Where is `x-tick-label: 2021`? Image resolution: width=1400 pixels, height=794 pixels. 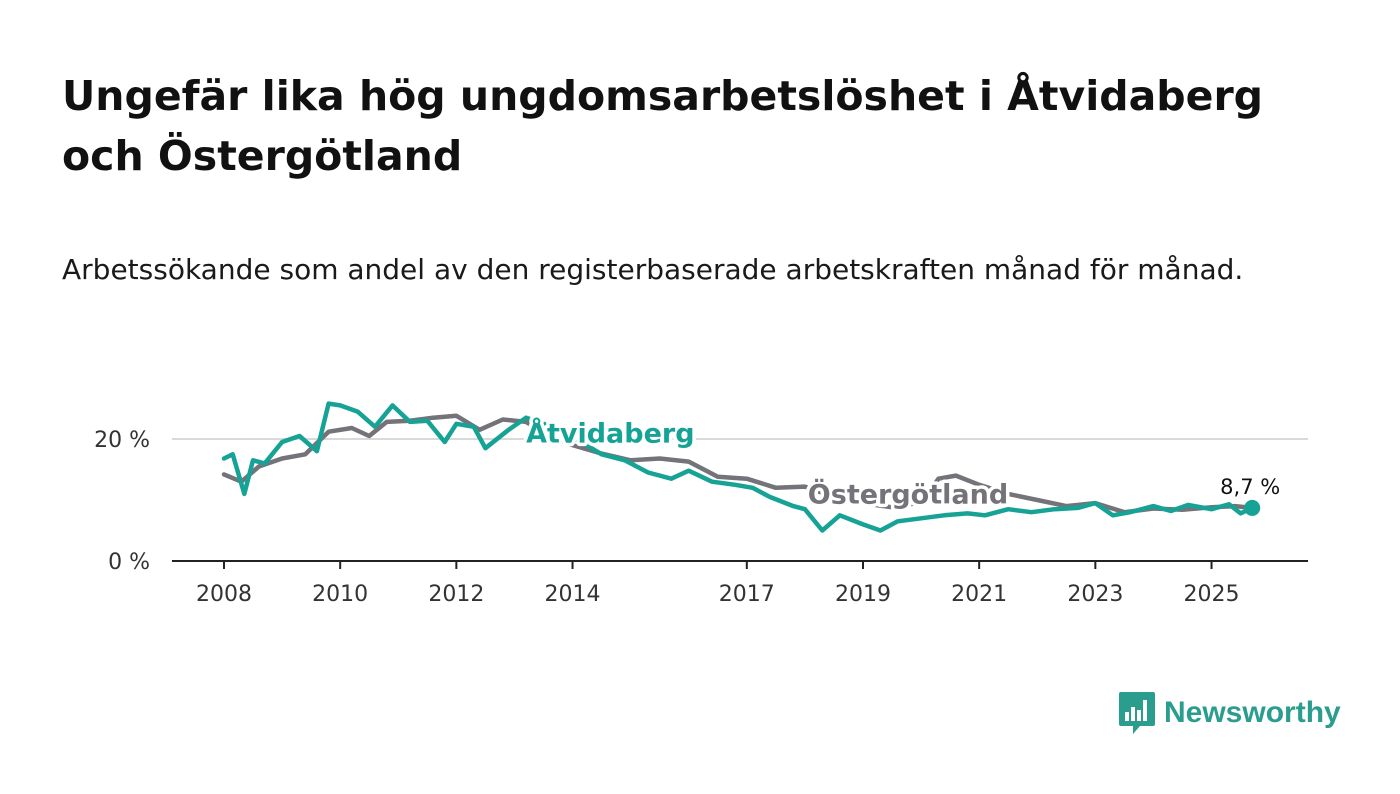
x-tick-label: 2021 is located at coordinates (979, 594).